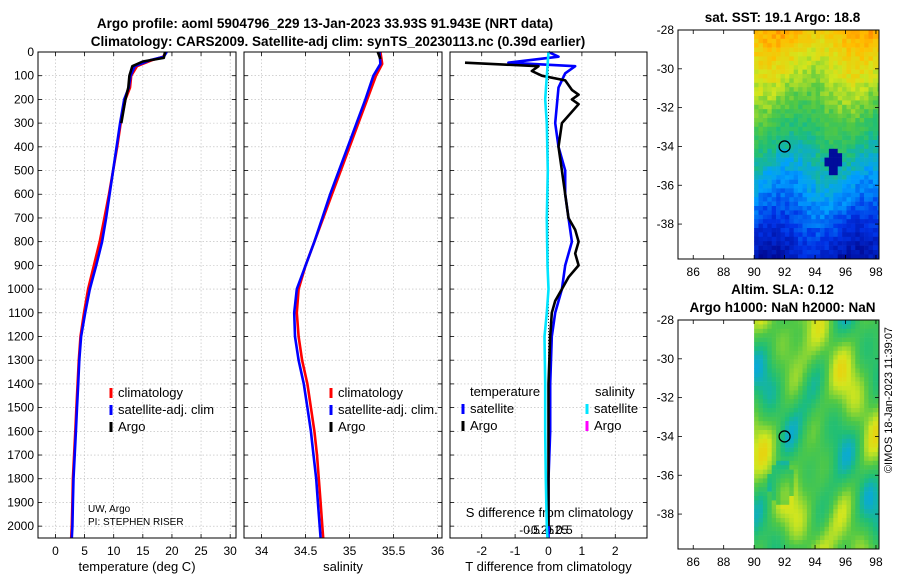  What do you see at coordinates (815, 272) in the screenshot?
I see `sst_map-xtick-label: 94` at bounding box center [815, 272].